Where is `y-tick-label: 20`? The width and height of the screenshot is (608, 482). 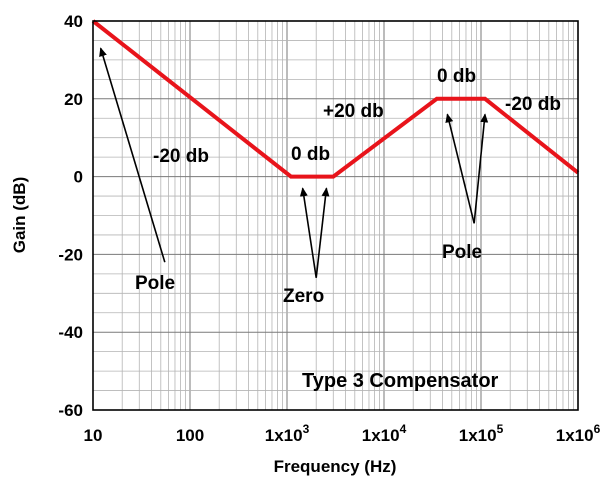 y-tick-label: 20 is located at coordinates (73, 99).